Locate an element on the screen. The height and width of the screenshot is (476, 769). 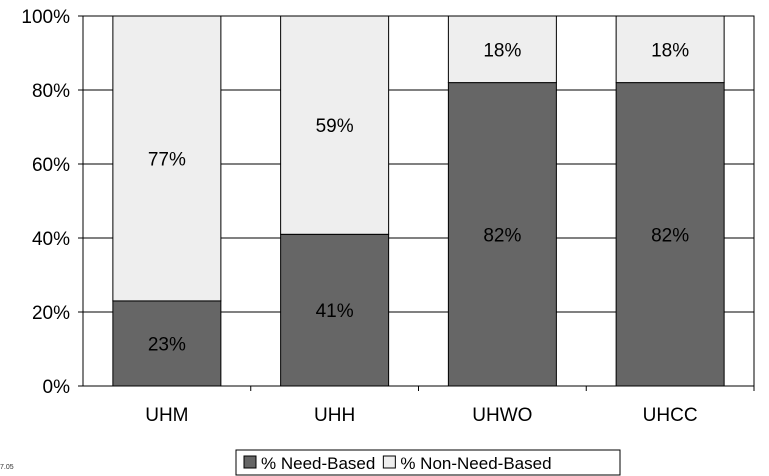
data-label: 41% is located at coordinates (335, 311).